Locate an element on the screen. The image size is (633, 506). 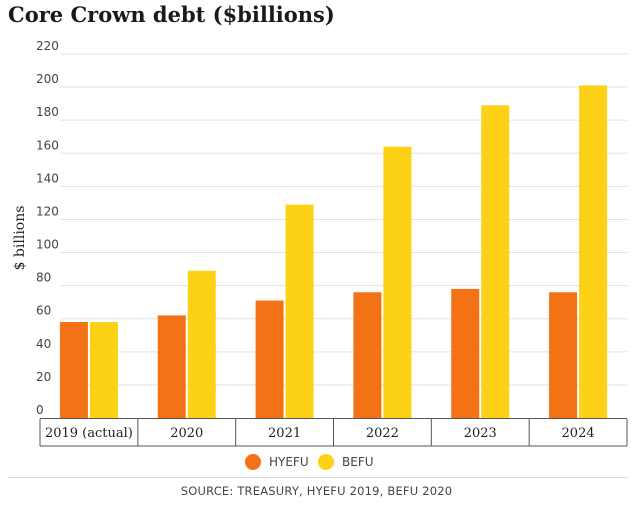
divider is located at coordinates (318, 477).